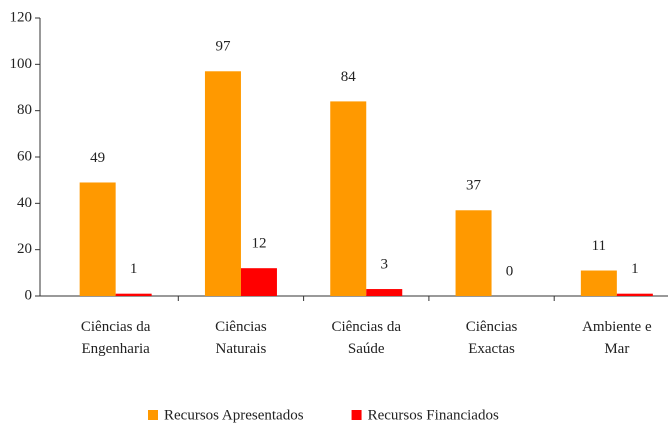 The image size is (670, 428). What do you see at coordinates (491, 338) in the screenshot?
I see `x-tick-label: Ciências Exactas` at bounding box center [491, 338].